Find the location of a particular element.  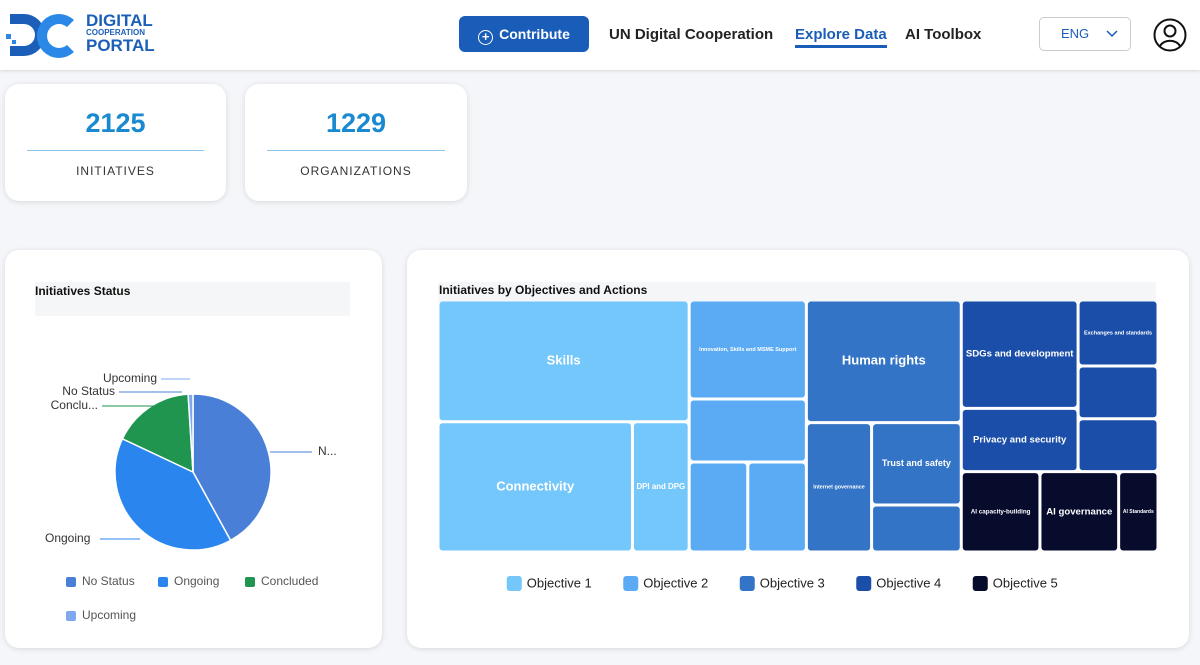

legend-label: Concluded is located at coordinates (289, 581).